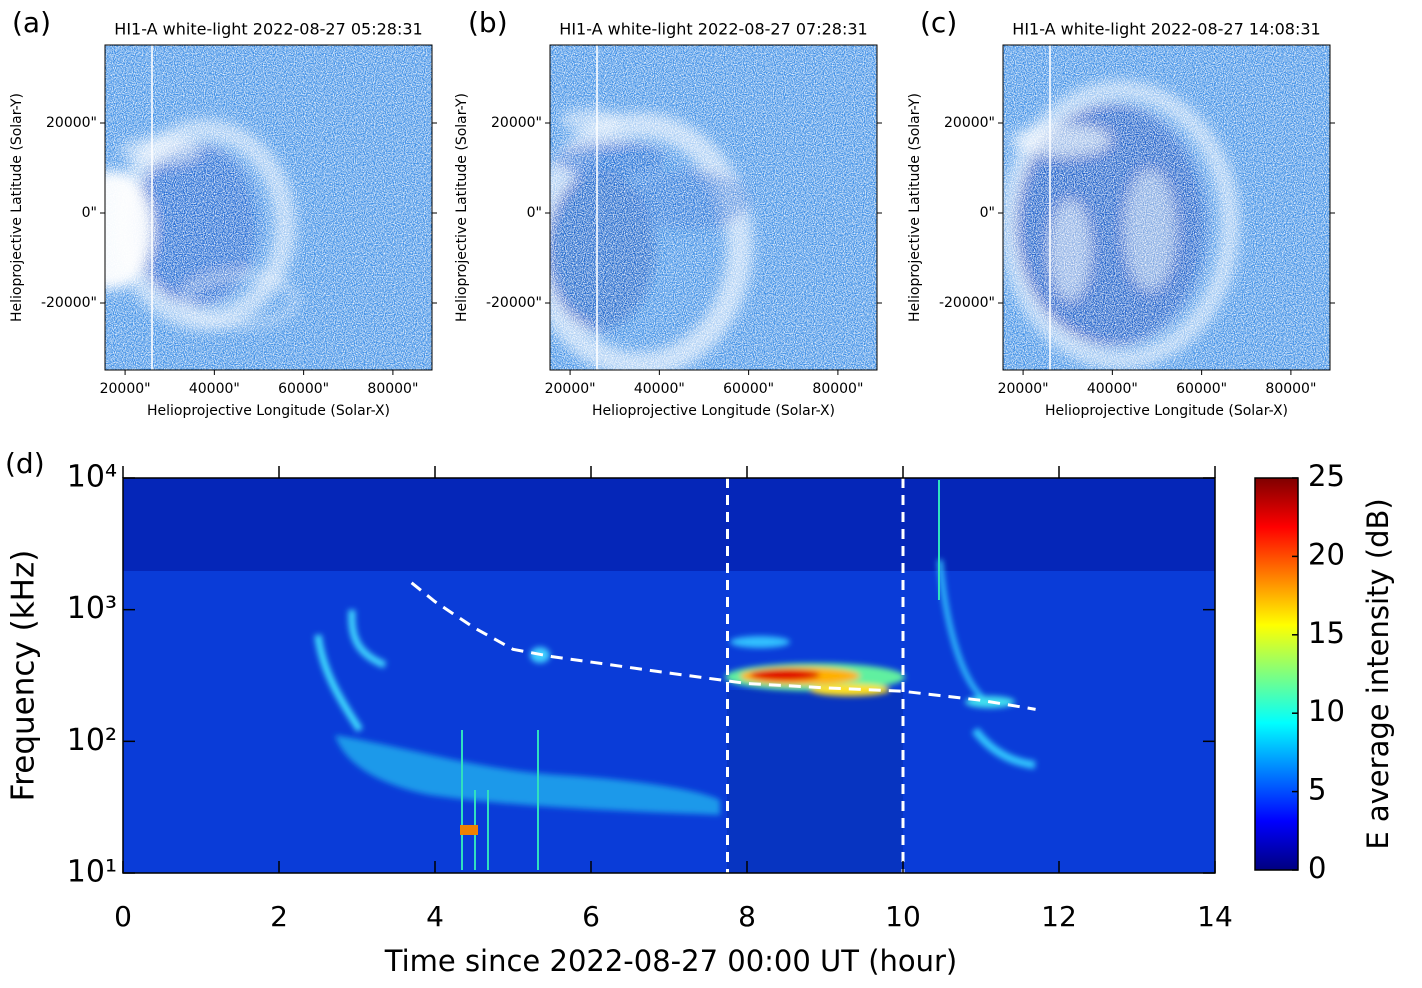  Describe the element at coordinates (488, 22) in the screenshot. I see `panel-label: (b)` at that location.